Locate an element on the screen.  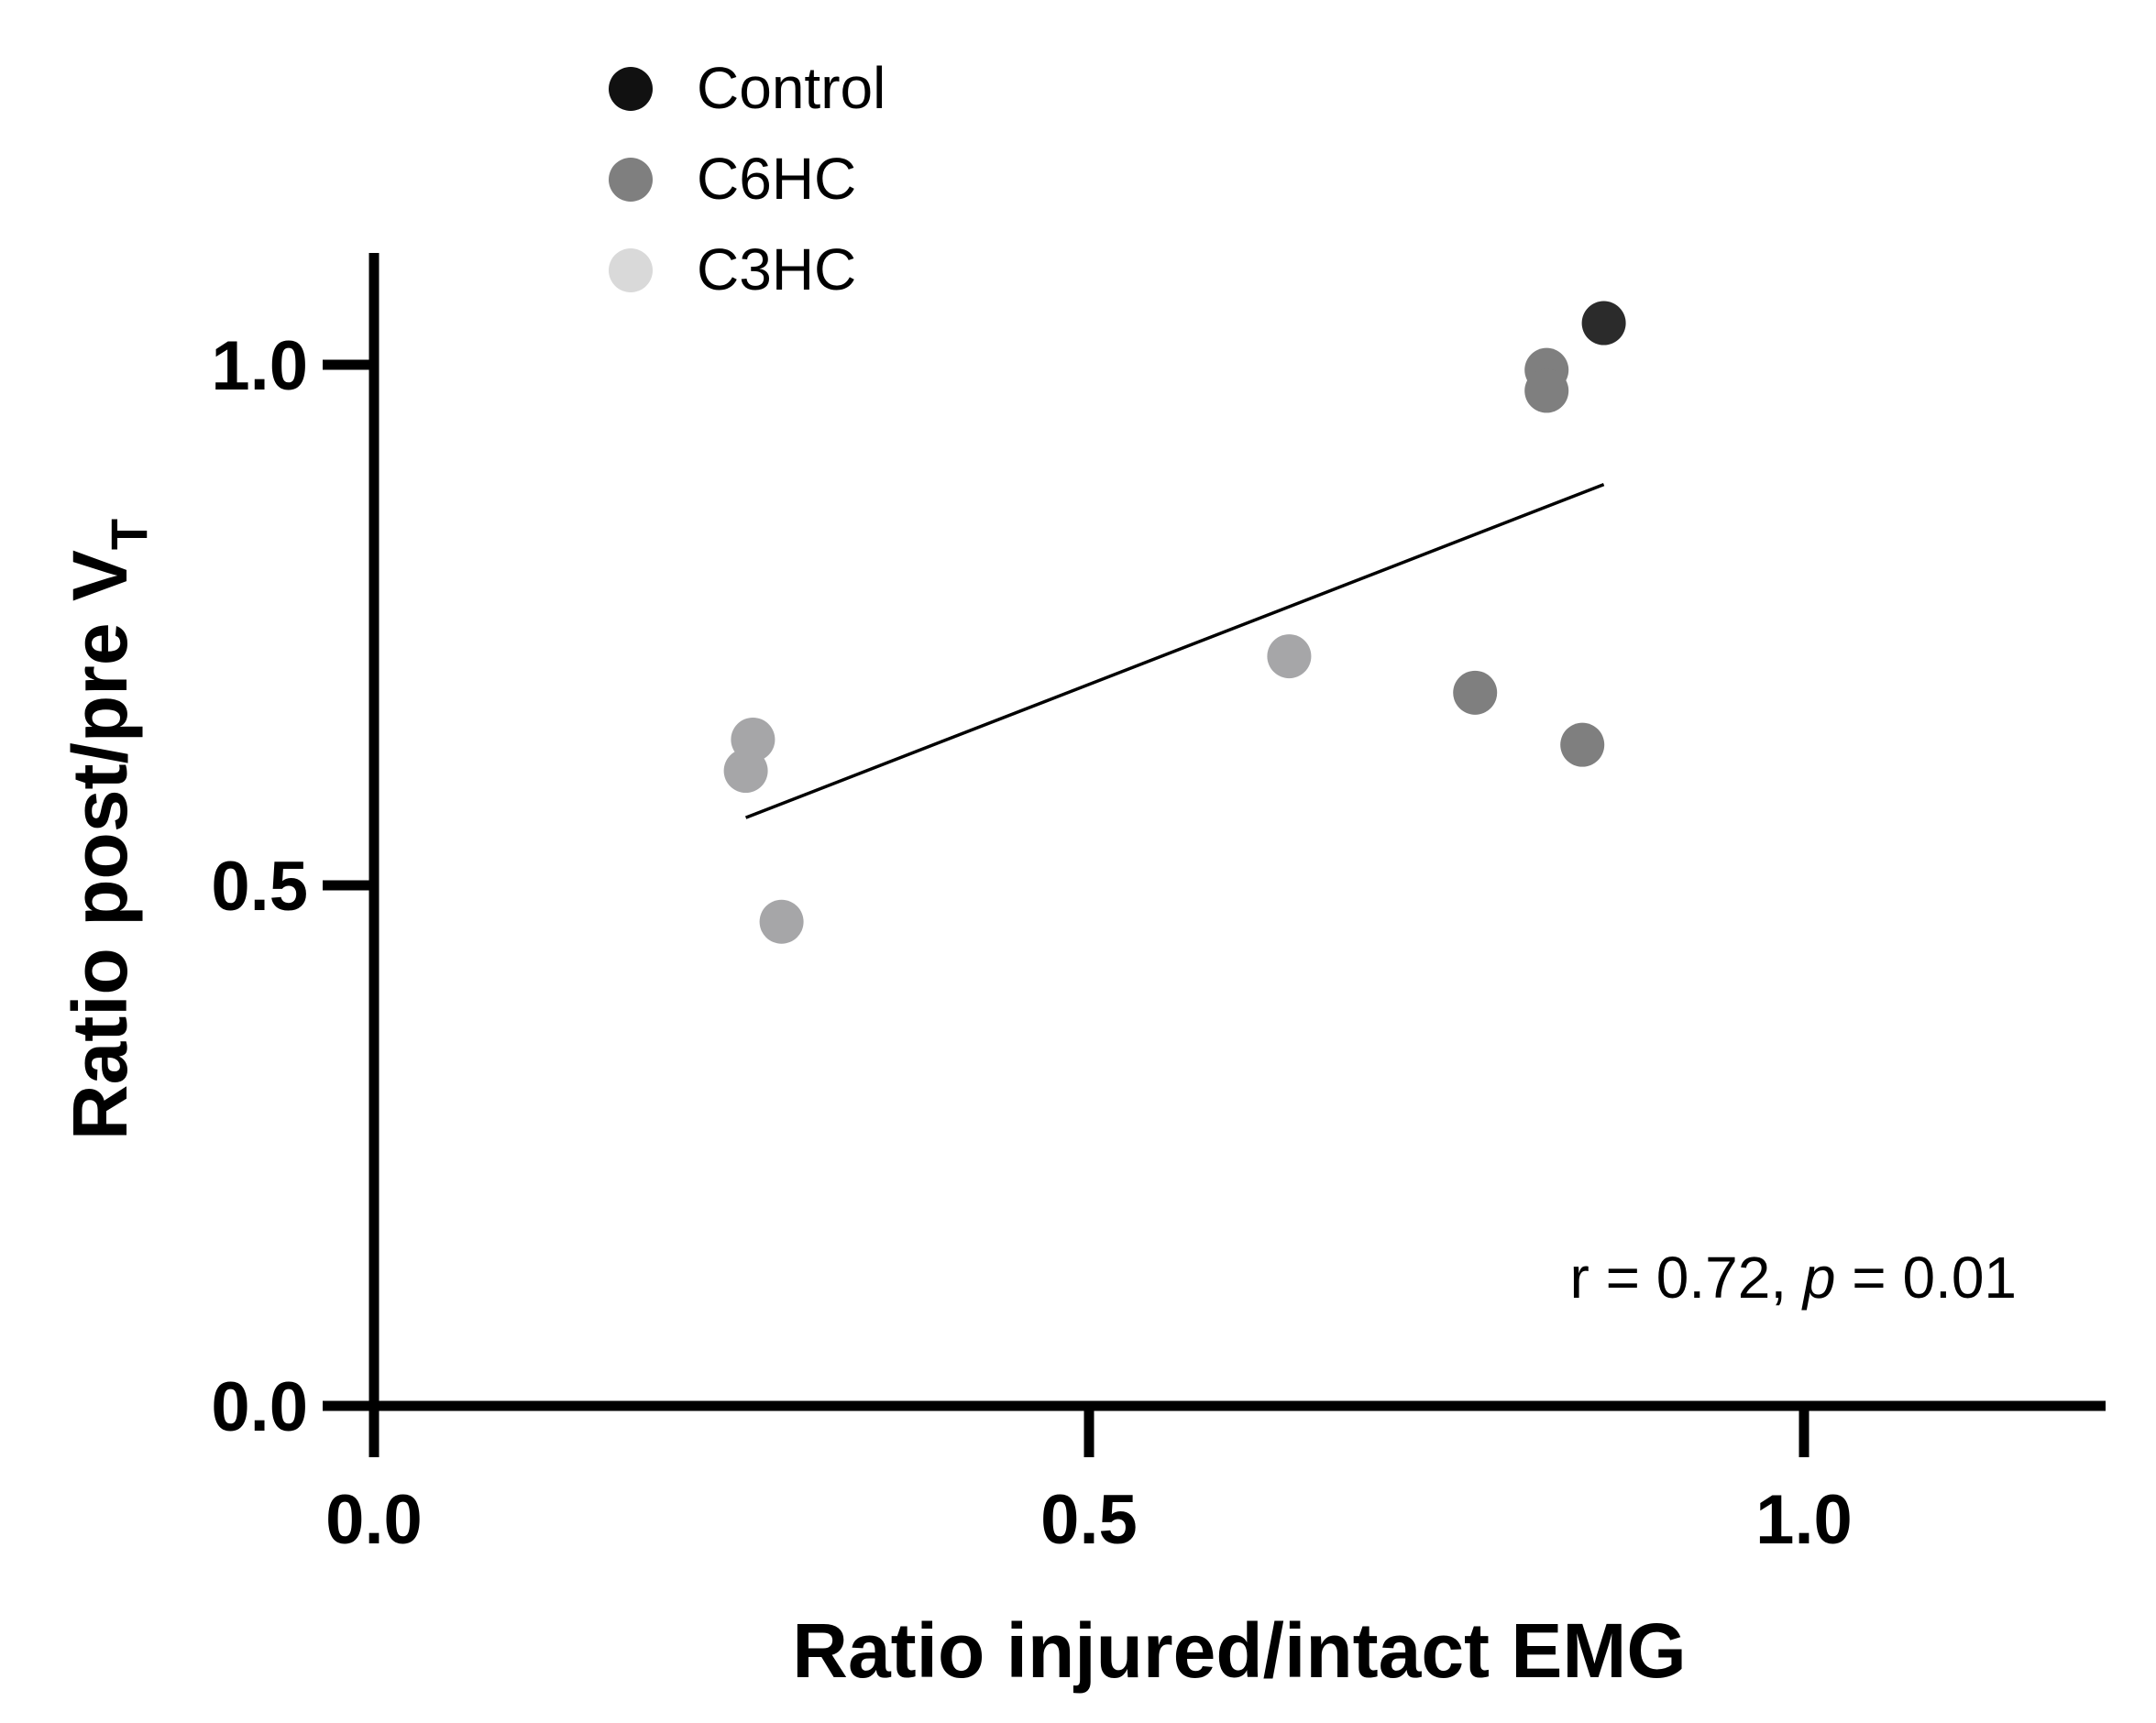
legend: Control C6HC C3HC is located at coordinates (747, 179).